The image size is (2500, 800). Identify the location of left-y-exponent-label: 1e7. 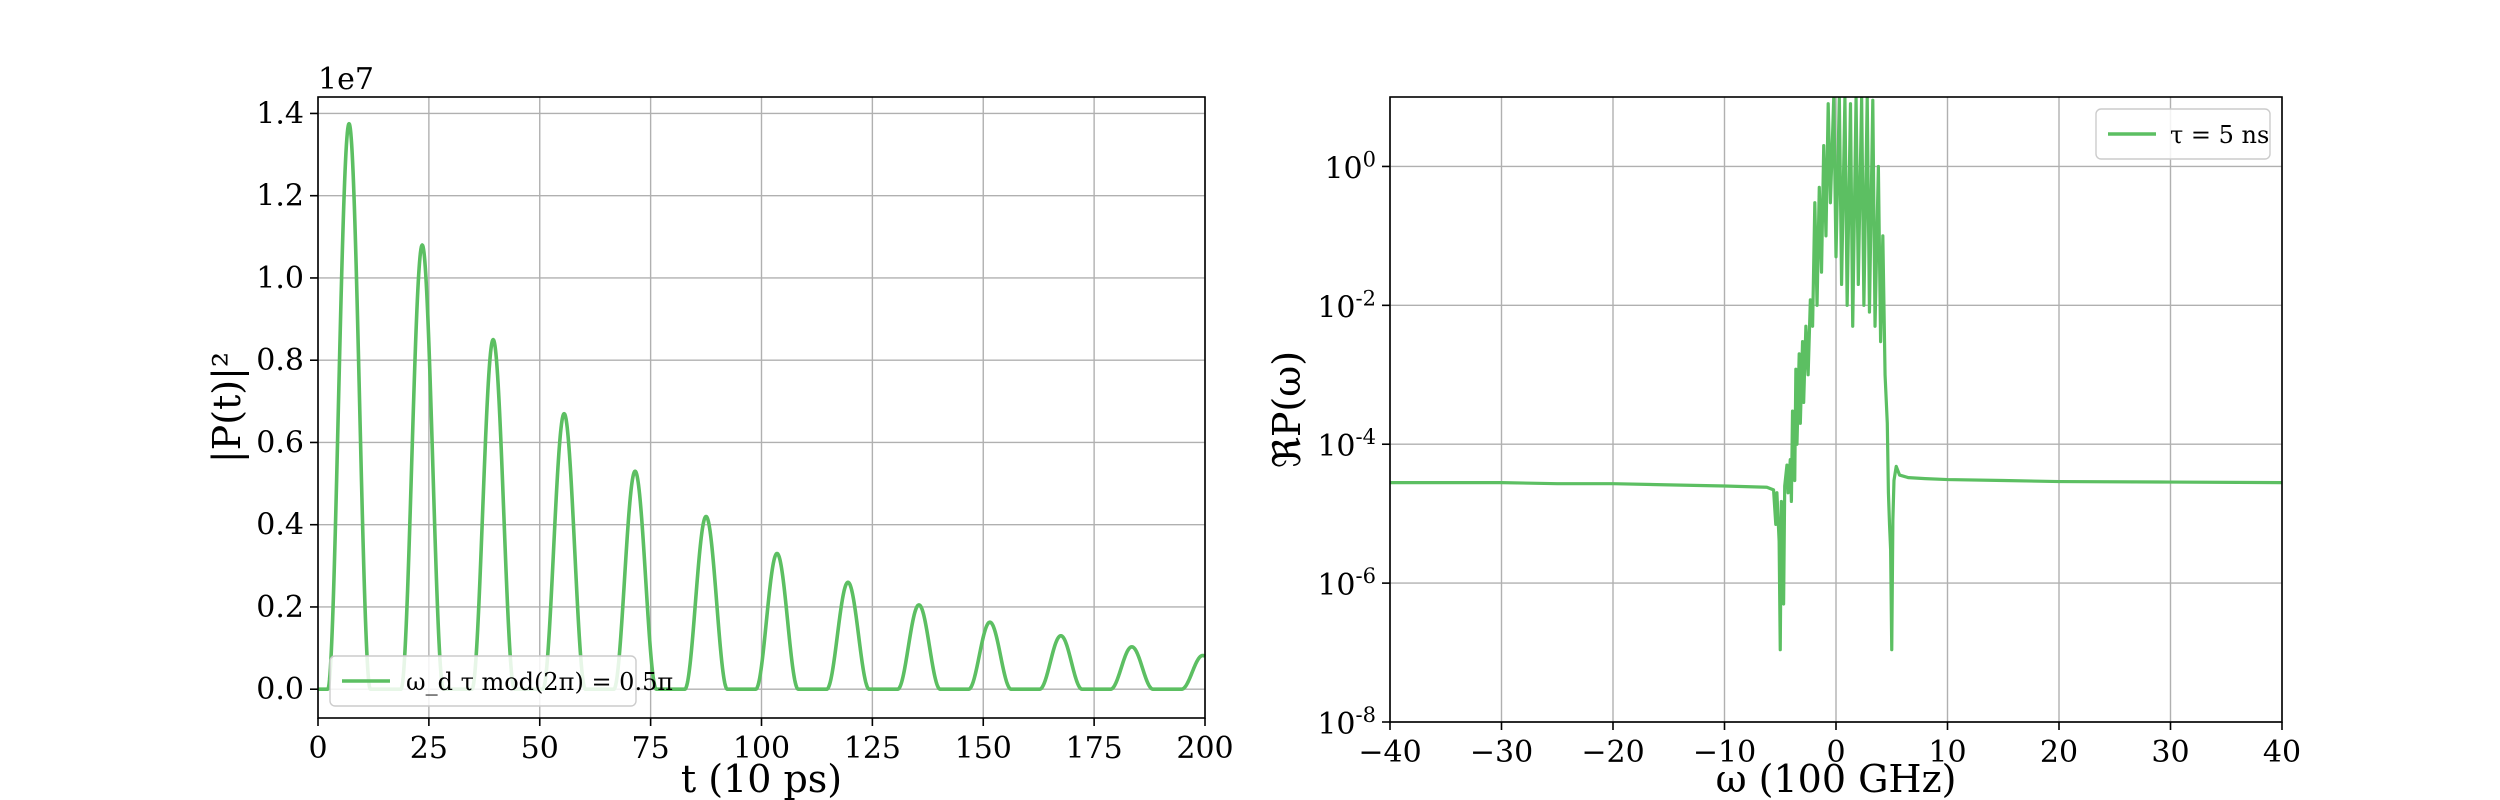
(346, 79).